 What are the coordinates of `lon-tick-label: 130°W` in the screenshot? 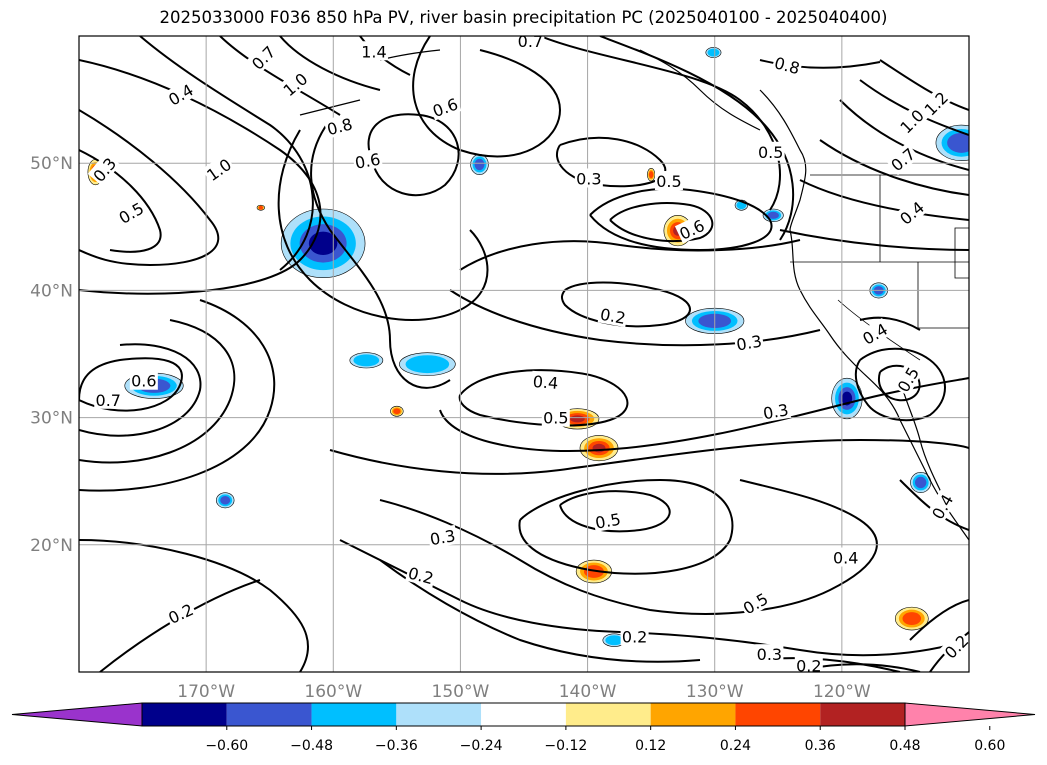 It's located at (715, 692).